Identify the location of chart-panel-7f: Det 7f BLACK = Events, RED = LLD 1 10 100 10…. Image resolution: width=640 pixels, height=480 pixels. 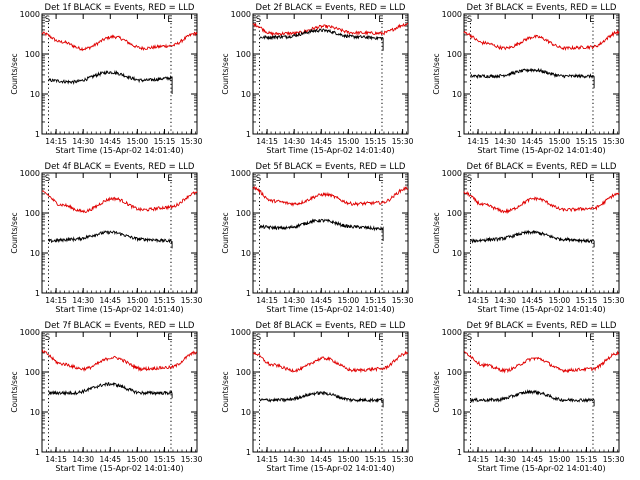
(106, 397).